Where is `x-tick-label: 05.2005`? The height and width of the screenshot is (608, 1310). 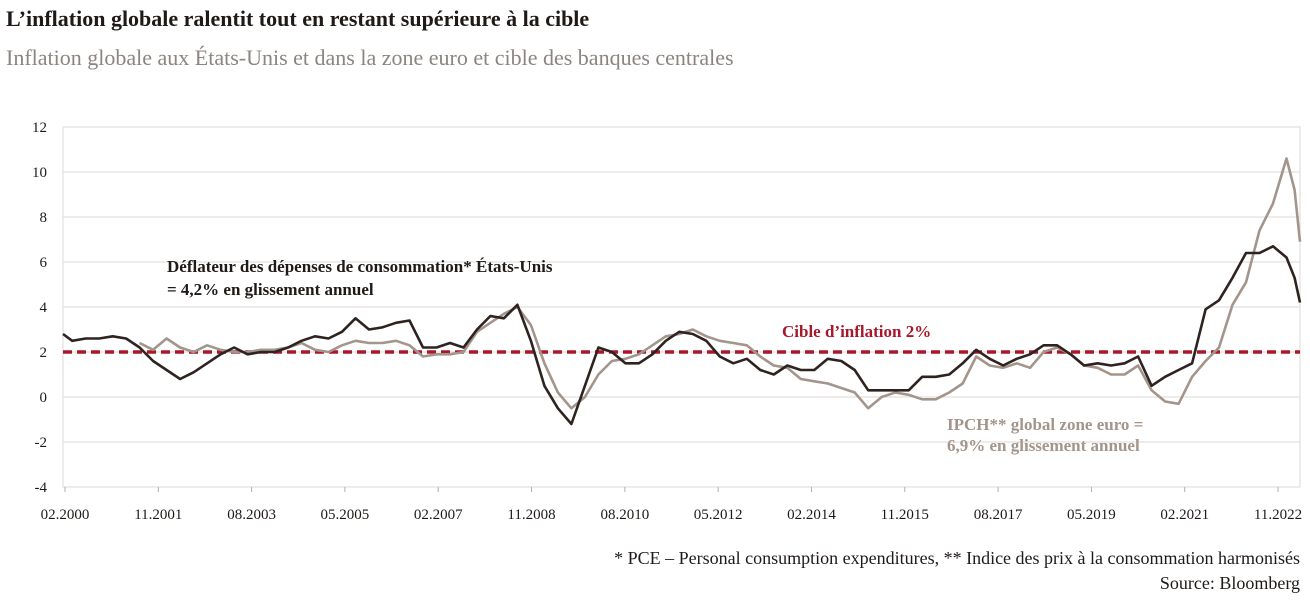
x-tick-label: 05.2005 is located at coordinates (345, 515).